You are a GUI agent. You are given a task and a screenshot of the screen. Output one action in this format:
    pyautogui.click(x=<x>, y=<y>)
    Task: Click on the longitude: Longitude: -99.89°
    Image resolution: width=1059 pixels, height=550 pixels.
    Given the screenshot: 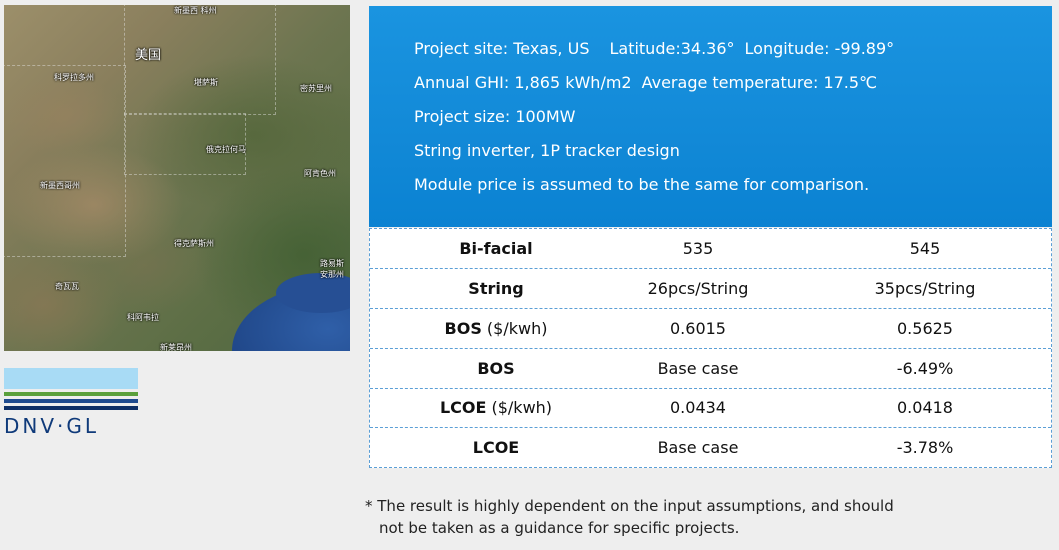 What is the action you would take?
    pyautogui.click(x=819, y=48)
    